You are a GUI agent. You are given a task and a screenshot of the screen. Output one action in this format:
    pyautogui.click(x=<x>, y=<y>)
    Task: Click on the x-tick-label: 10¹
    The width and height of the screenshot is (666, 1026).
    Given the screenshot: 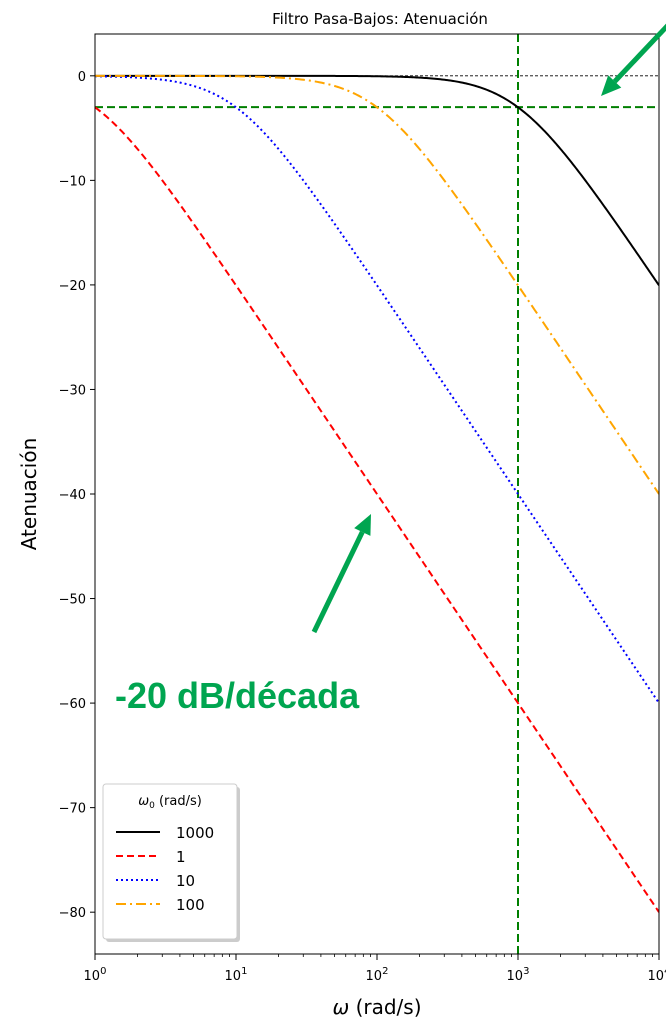 What is the action you would take?
    pyautogui.click(x=236, y=975)
    